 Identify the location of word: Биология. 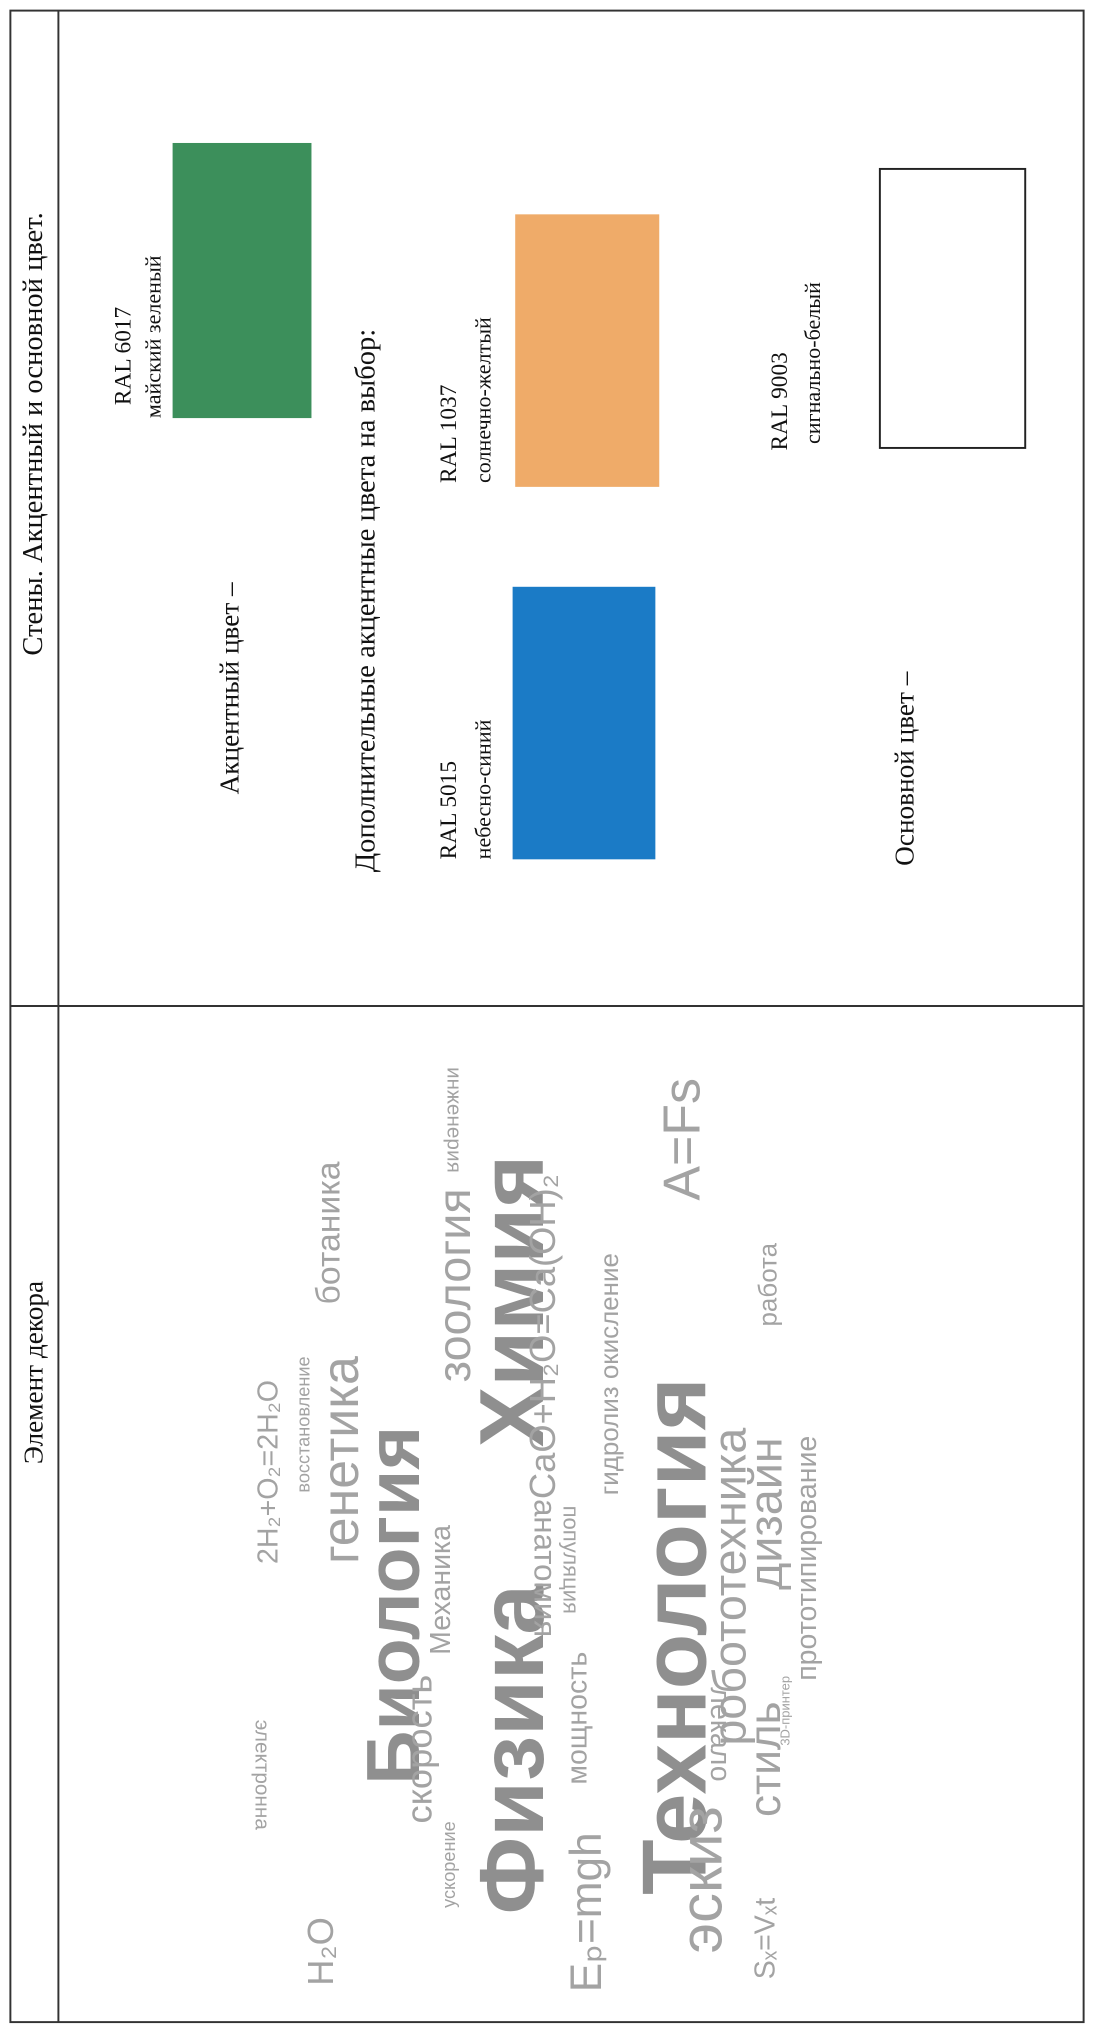
(393, 1605).